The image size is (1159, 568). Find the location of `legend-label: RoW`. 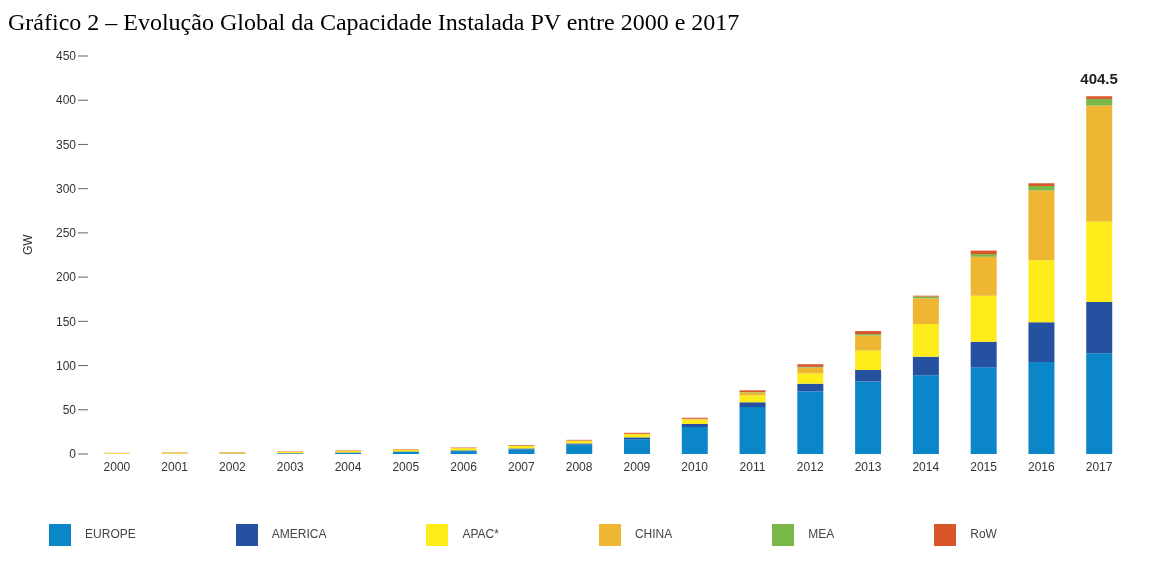

legend-label: RoW is located at coordinates (983, 534).